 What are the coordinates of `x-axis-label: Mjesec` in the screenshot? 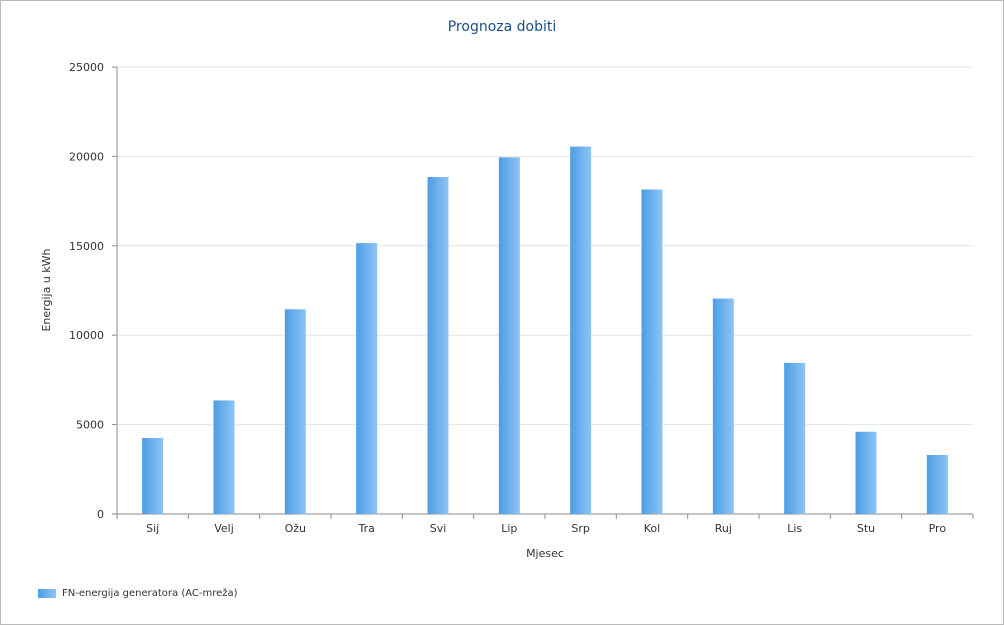 It's located at (545, 553).